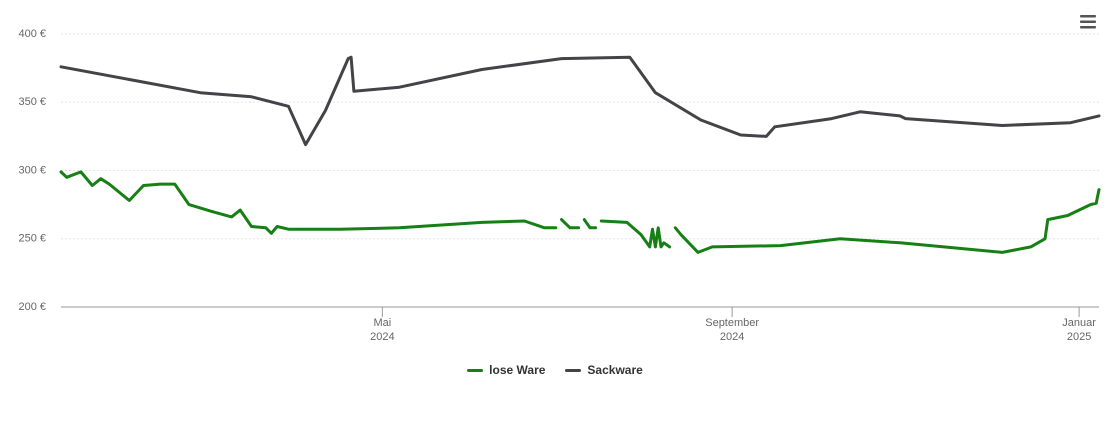 The width and height of the screenshot is (1110, 422). I want to click on legend-item: lose Ware, so click(506, 370).